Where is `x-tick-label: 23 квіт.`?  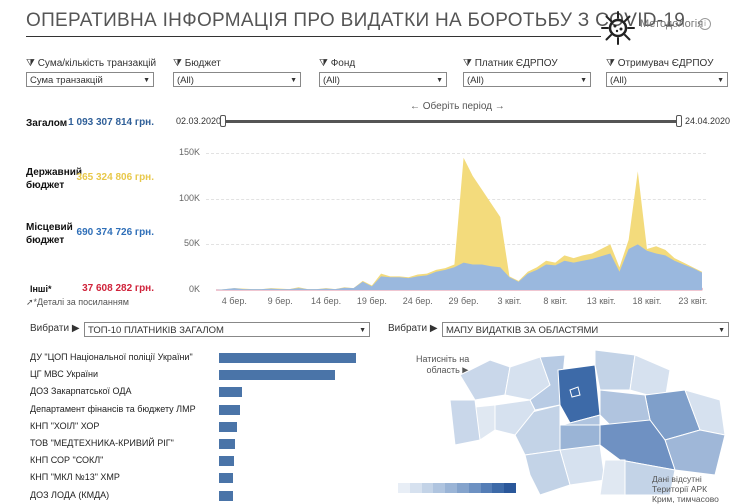 x-tick-label: 23 квіт. is located at coordinates (693, 301).